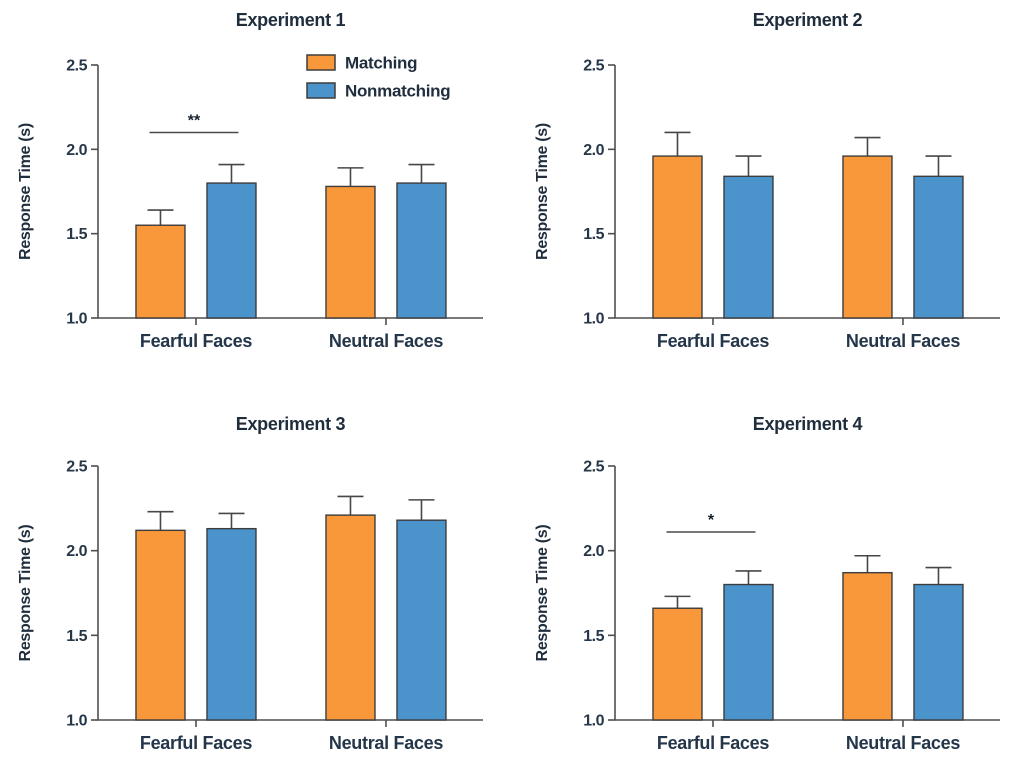 The height and width of the screenshot is (767, 1034). Describe the element at coordinates (291, 424) in the screenshot. I see `chart-title: Experiment 3` at that location.